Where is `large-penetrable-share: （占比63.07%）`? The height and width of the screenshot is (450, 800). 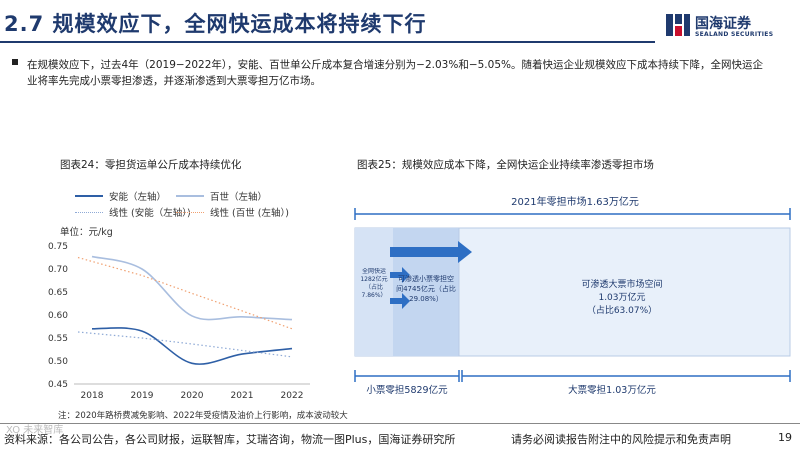
large-penetrable-share: （占比63.07%） is located at coordinates (622, 310).